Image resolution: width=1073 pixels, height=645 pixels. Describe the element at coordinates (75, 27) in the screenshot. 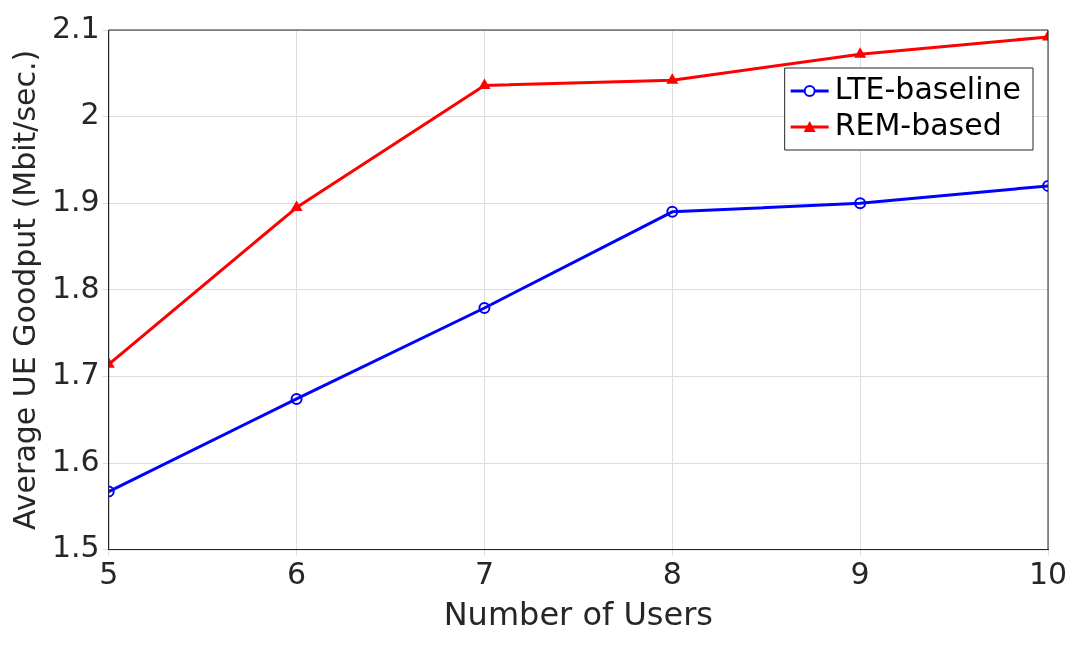

I see `y-tick-label: 2.1` at that location.